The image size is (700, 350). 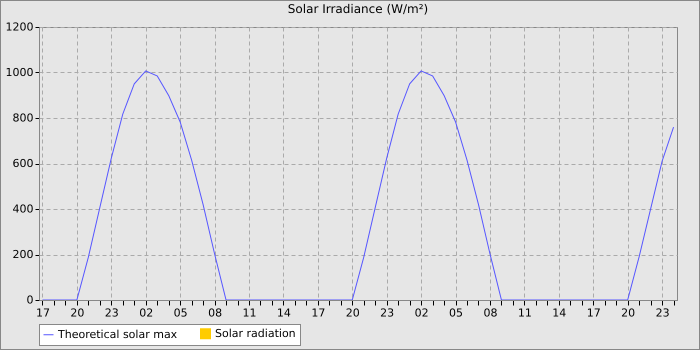 I want to click on y-tick-label: 200, so click(x=23, y=254).